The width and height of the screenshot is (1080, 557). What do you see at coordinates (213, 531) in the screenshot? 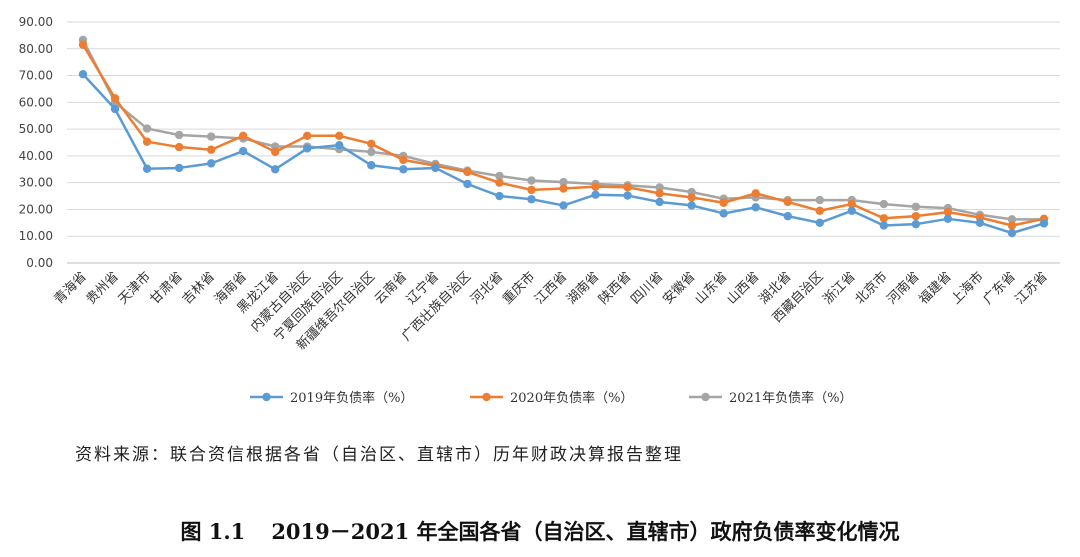
I see `caption-number: 图 1.1` at bounding box center [213, 531].